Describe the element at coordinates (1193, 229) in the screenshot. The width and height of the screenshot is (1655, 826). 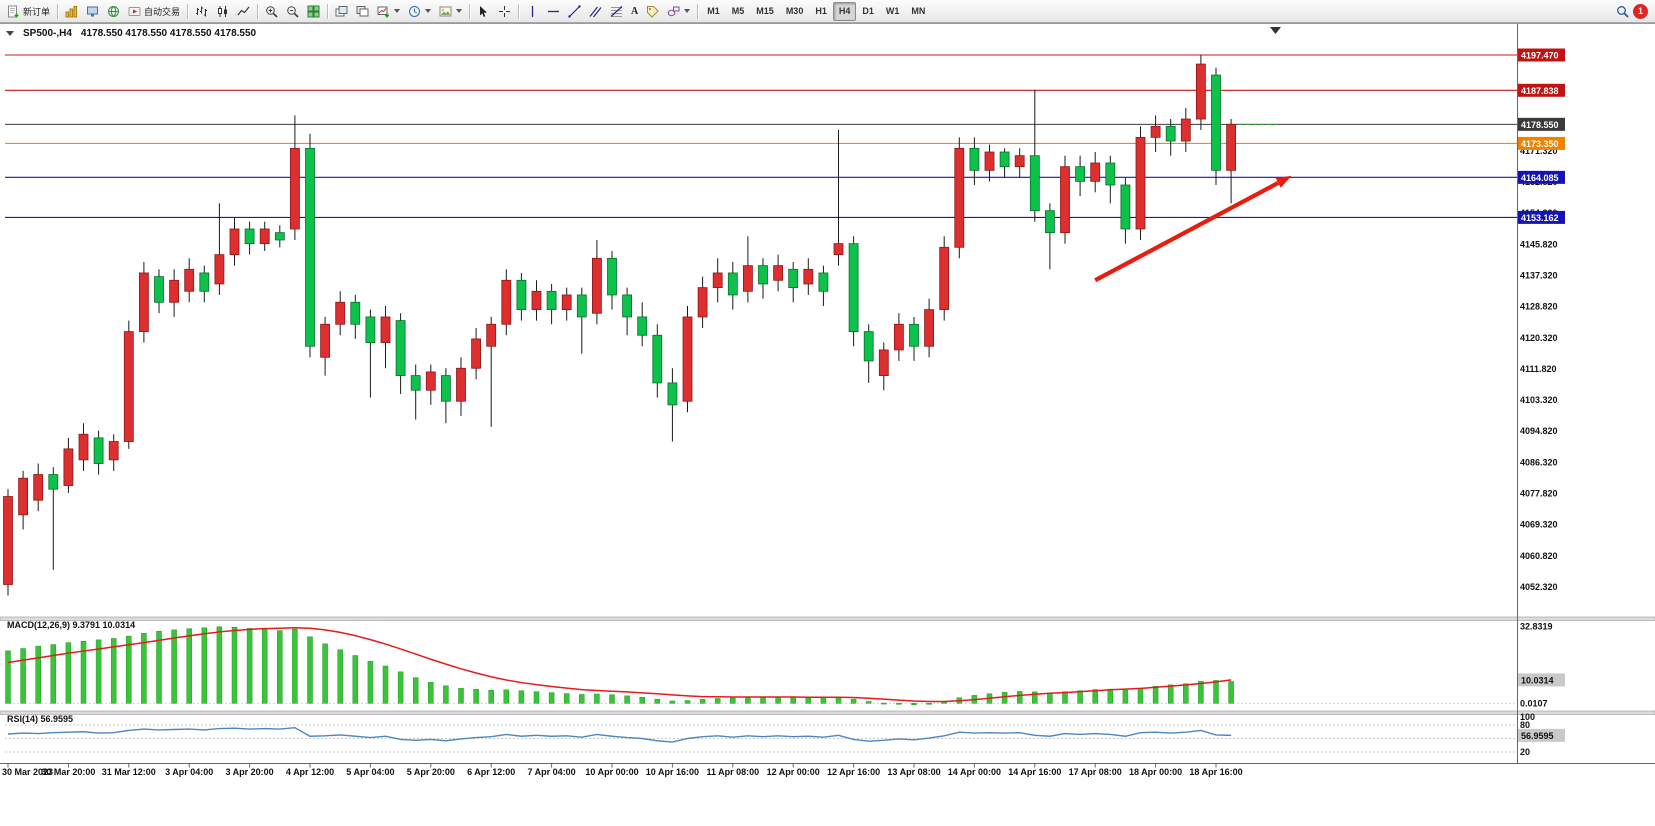
I see `trend-arrow` at that location.